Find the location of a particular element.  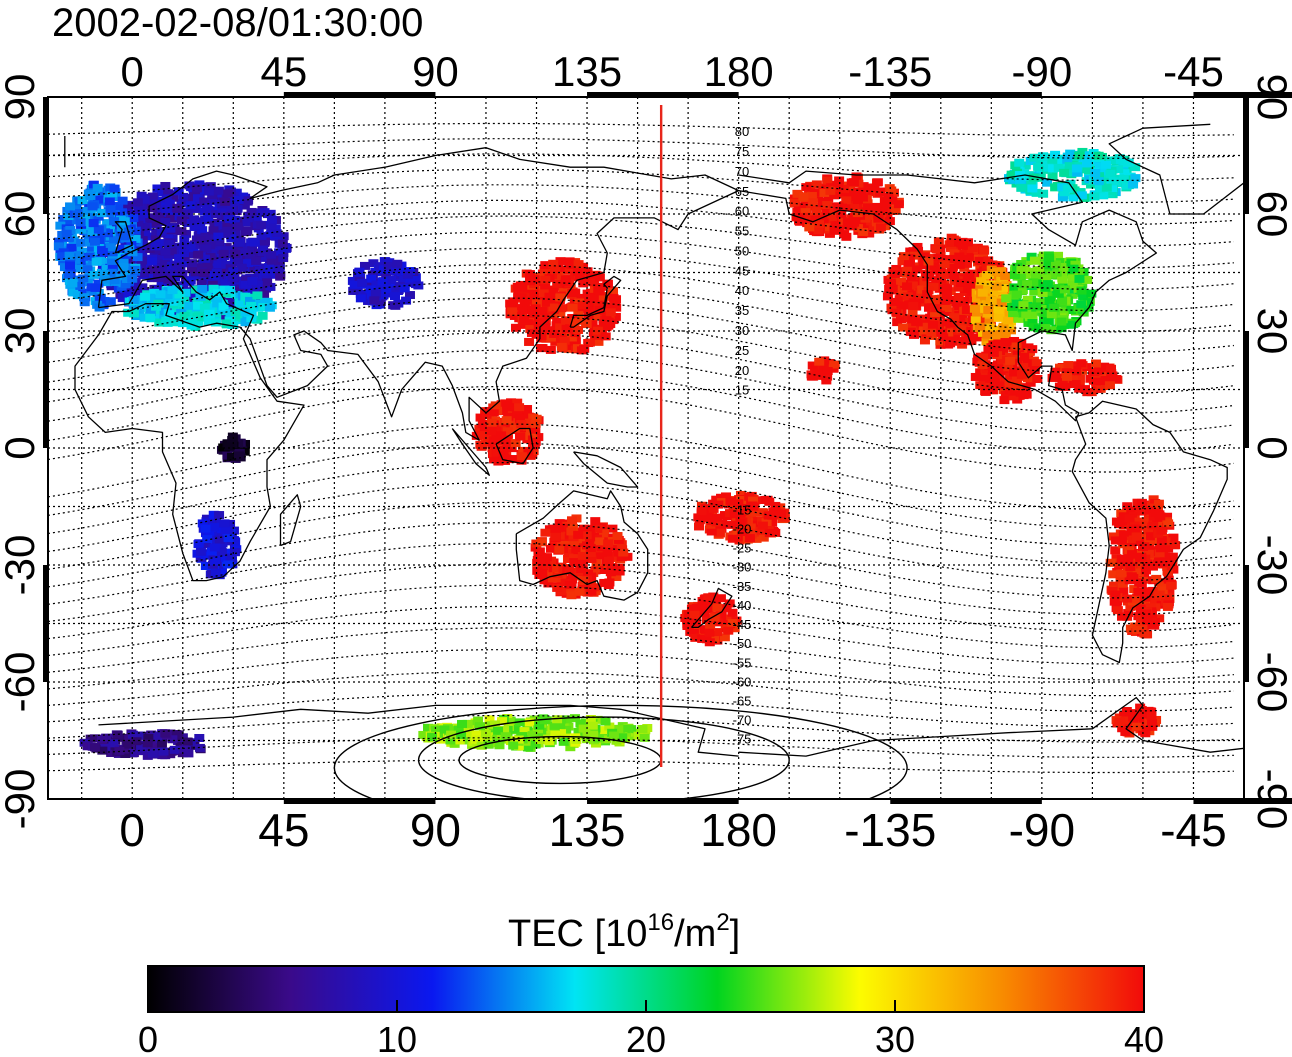

contour-label: -15 is located at coordinates (742, 509).